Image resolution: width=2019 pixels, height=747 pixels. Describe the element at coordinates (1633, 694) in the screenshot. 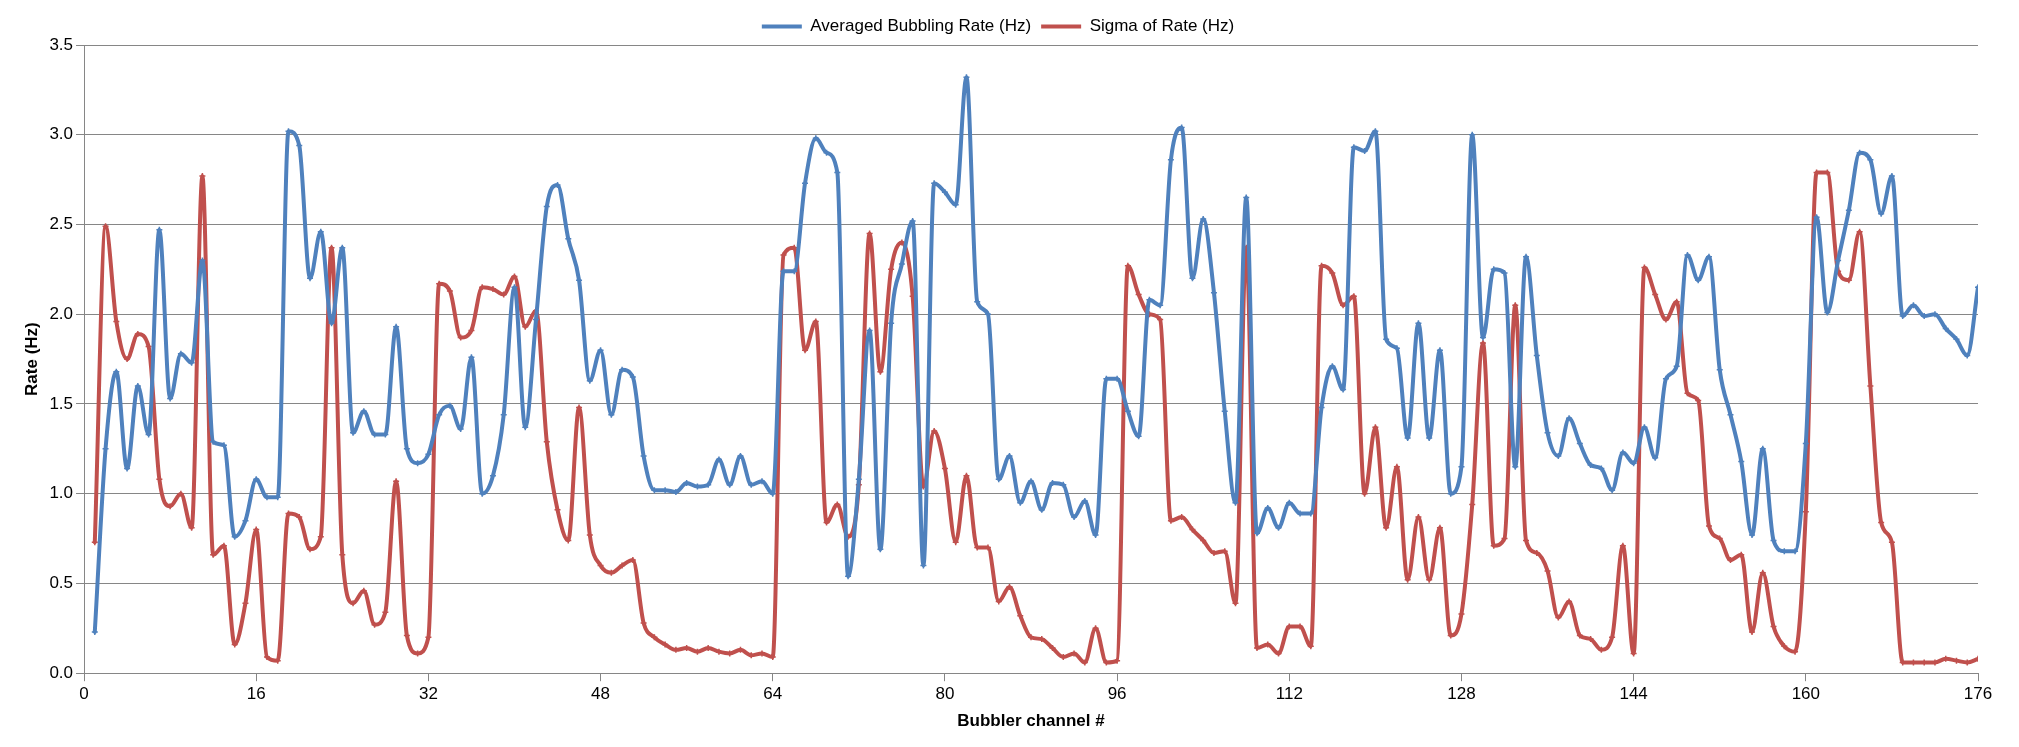

I see `x-tick-label: 144` at that location.